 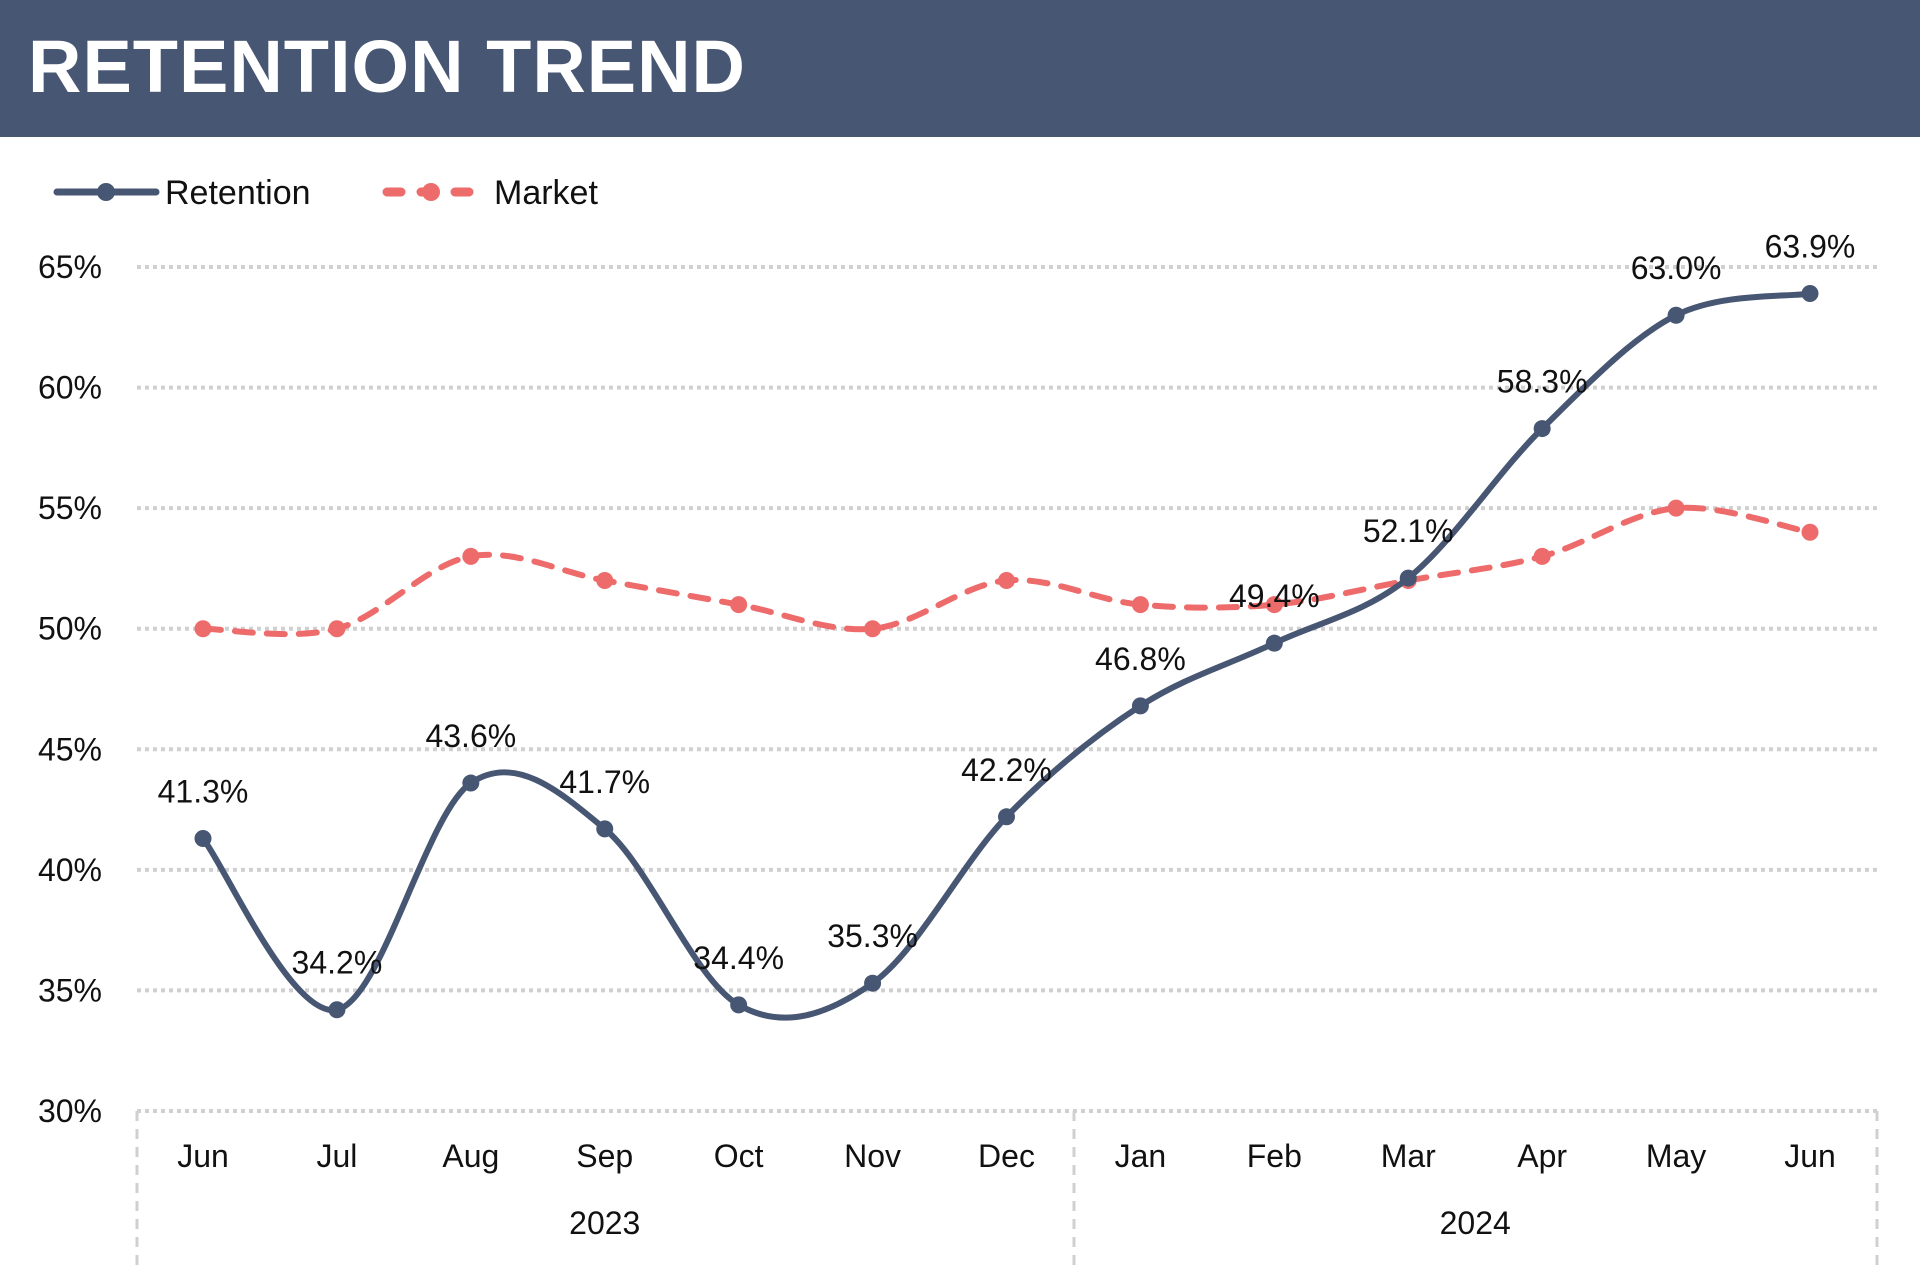 I want to click on y-tick-label: 30%, so click(x=70, y=1111).